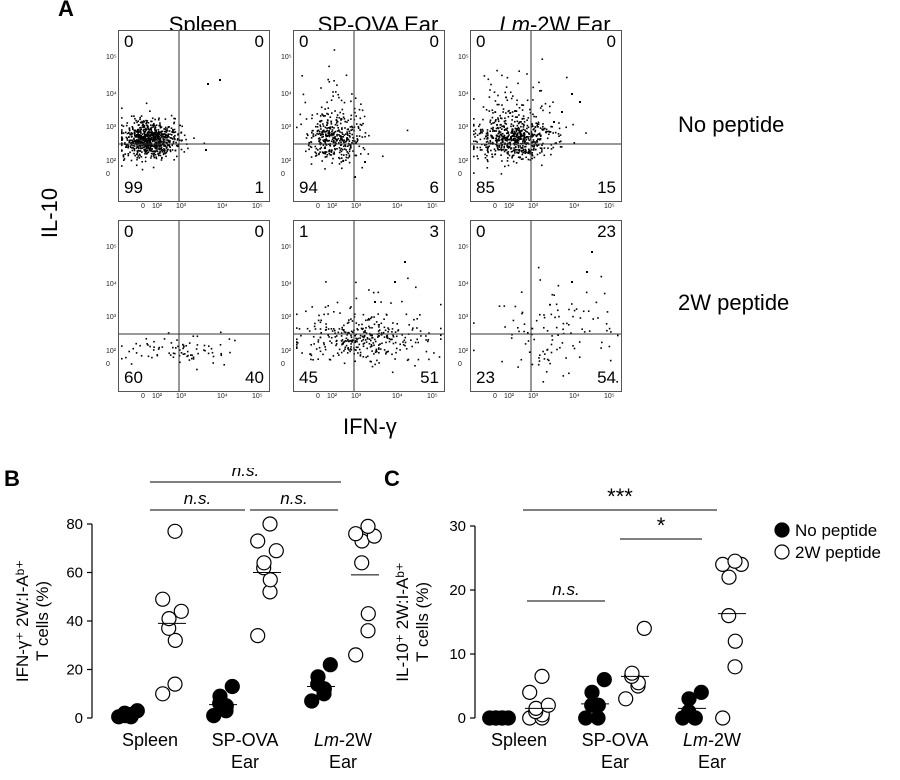  I want to click on facs-x-tick: 10², so click(332, 206).